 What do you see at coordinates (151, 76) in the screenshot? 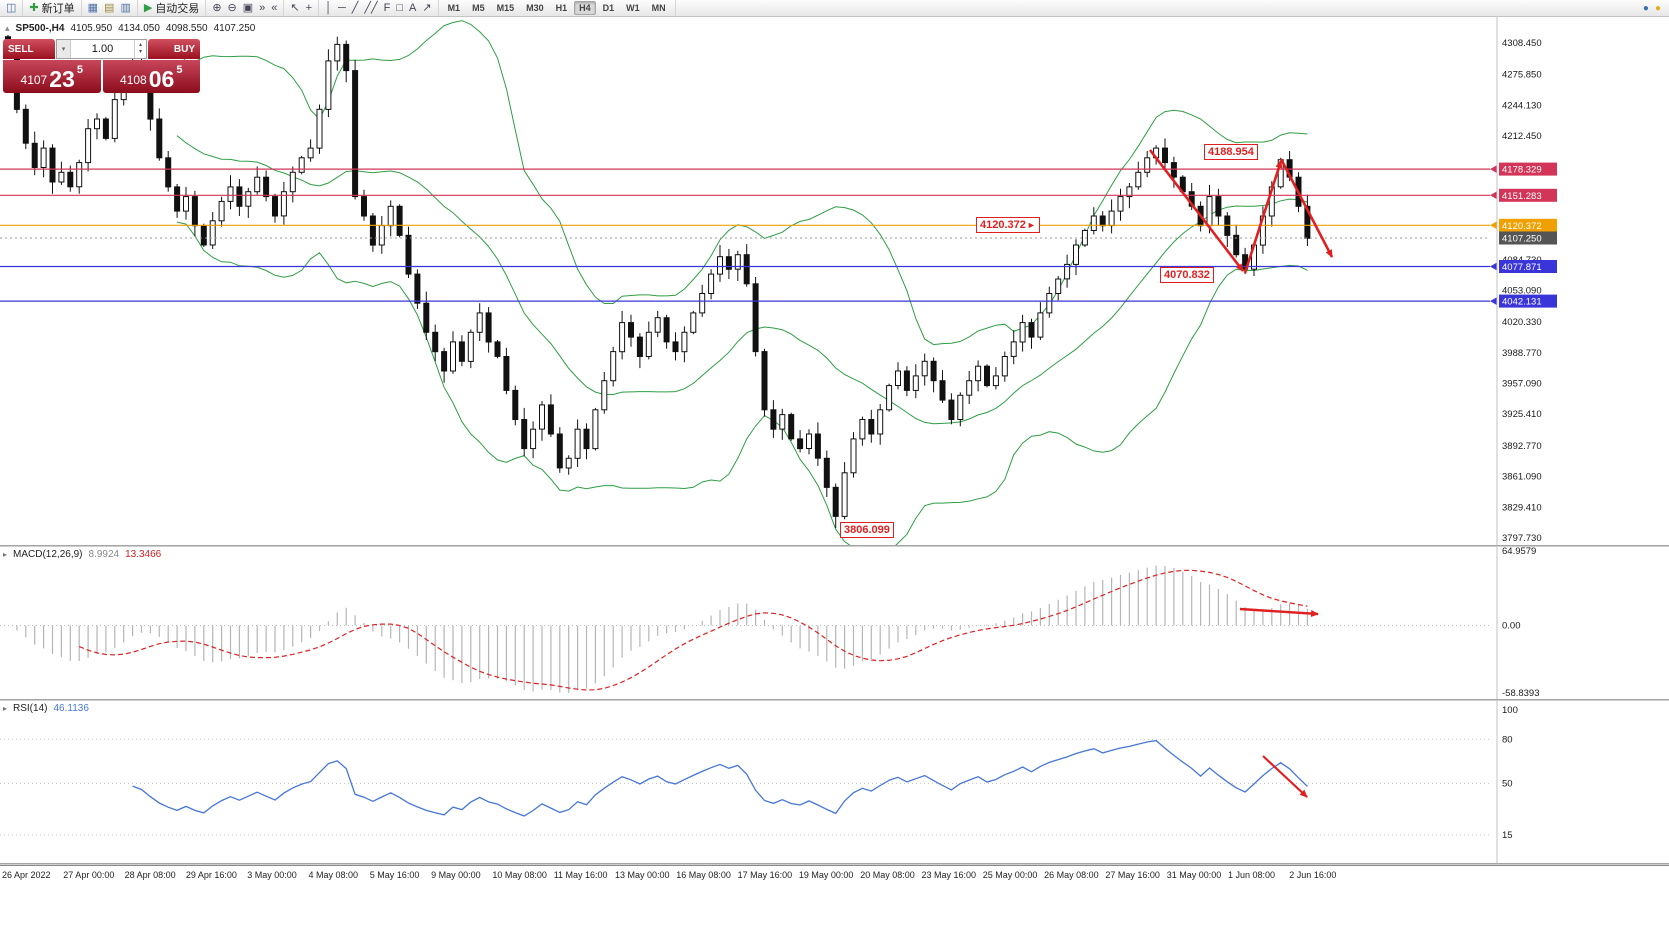
I see `ask-price-button: 4108 06 5` at bounding box center [151, 76].